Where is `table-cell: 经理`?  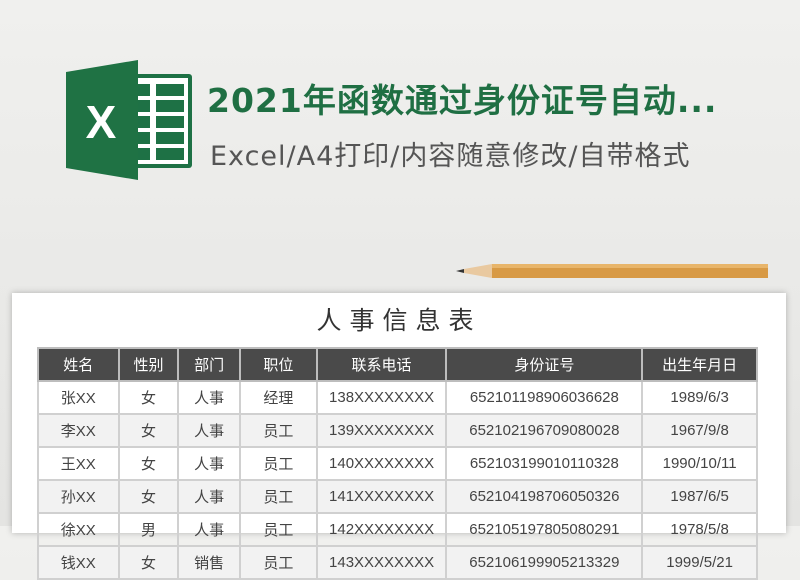 table-cell: 经理 is located at coordinates (278, 397).